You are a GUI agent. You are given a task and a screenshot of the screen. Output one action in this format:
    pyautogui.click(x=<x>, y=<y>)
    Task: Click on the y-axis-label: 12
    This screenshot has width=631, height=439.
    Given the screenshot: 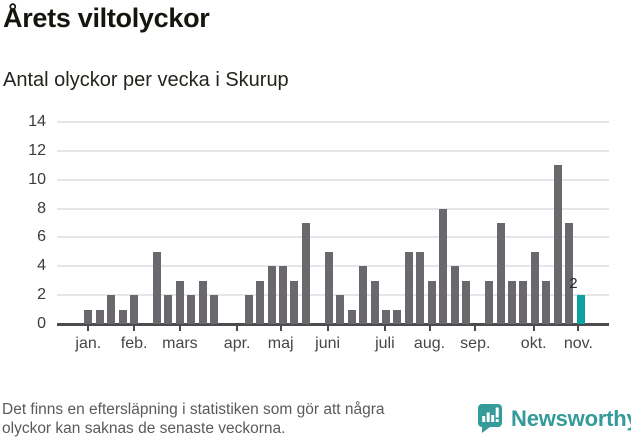 What is the action you would take?
    pyautogui.click(x=37, y=150)
    